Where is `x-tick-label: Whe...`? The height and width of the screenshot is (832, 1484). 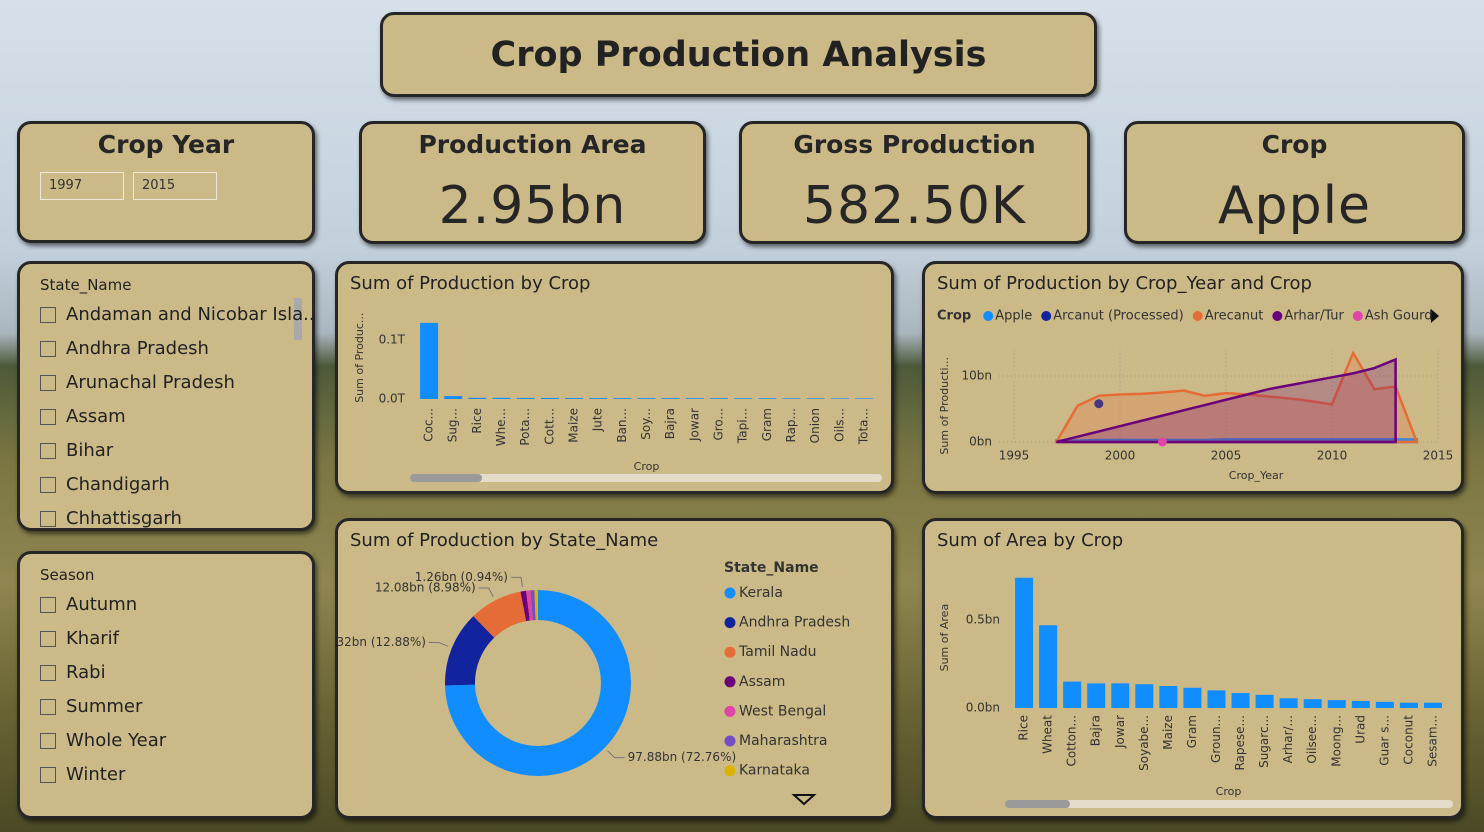 x-tick-label: Whe... is located at coordinates (501, 427).